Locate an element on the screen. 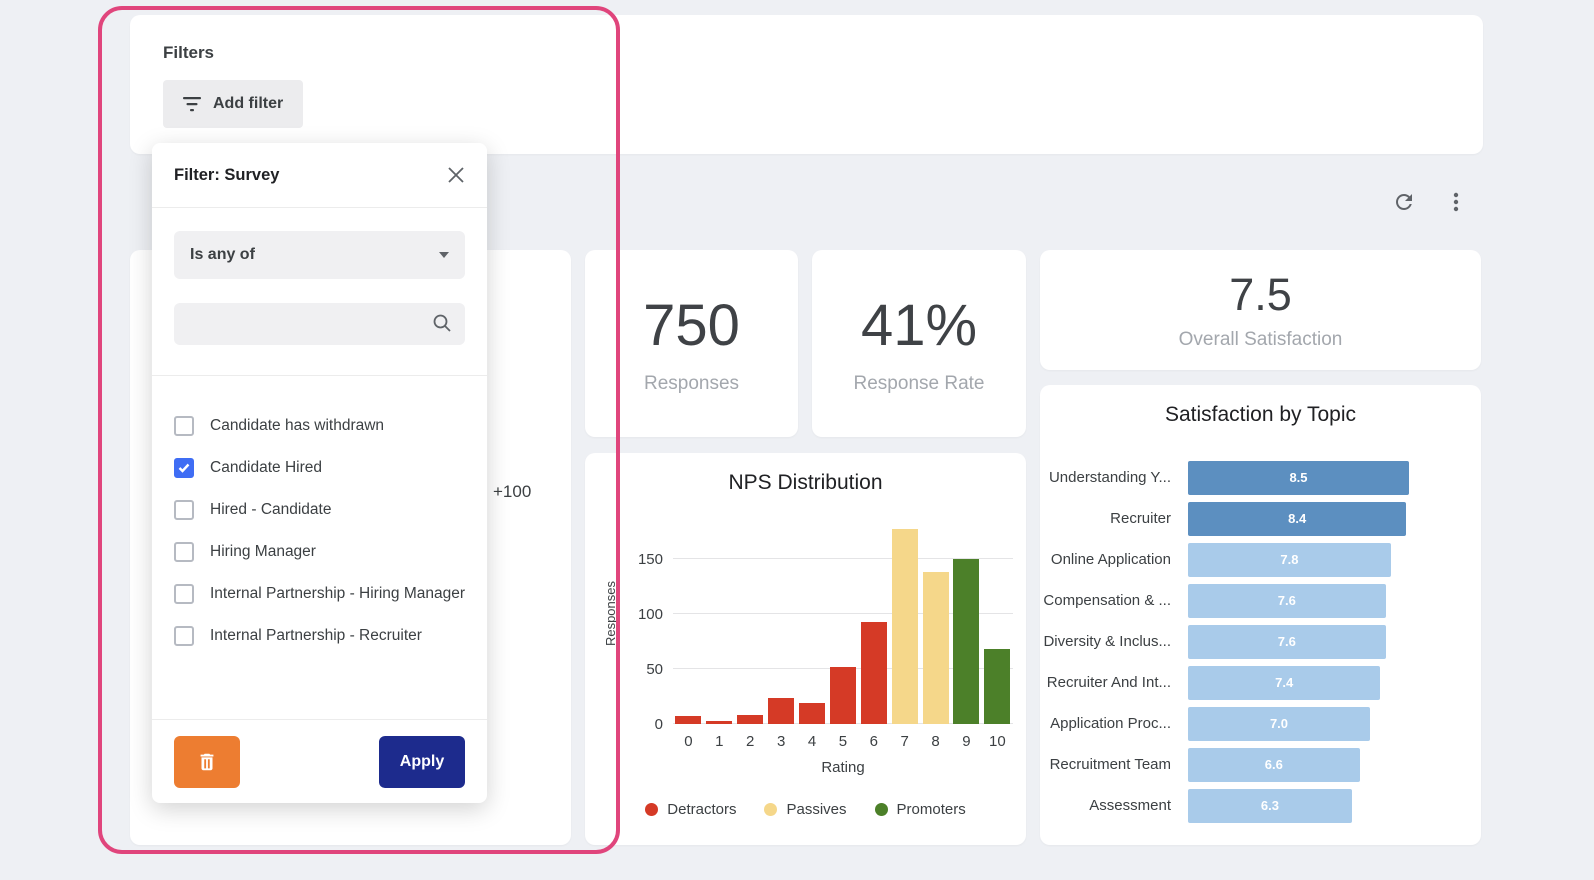 This screenshot has width=1594, height=880. filter-icon is located at coordinates (192, 104).